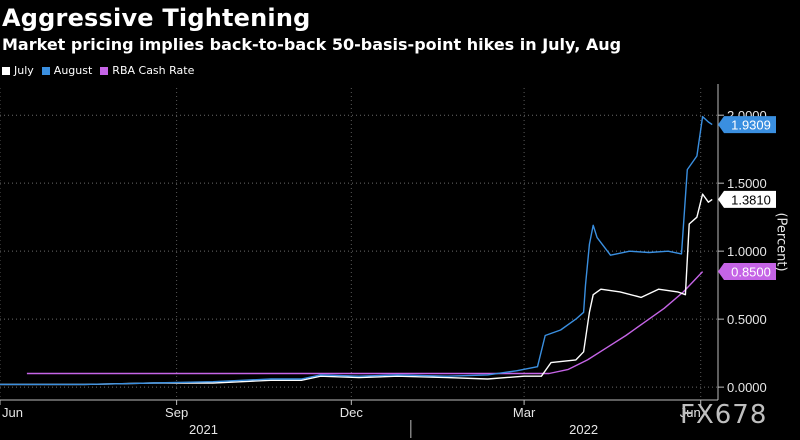  What do you see at coordinates (781, 242) in the screenshot?
I see `y-axis-label: (Percent)` at bounding box center [781, 242].